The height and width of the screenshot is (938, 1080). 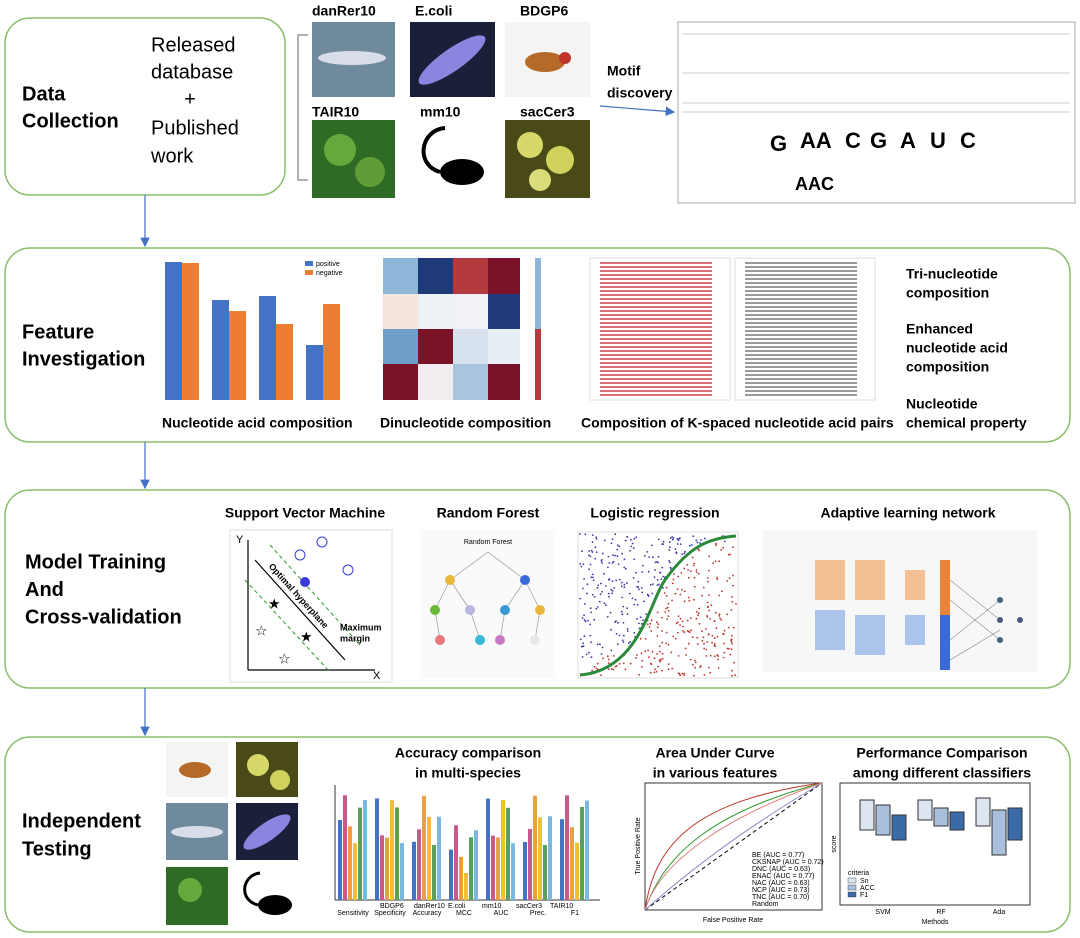 I want to click on section-title: And, so click(x=44, y=590).